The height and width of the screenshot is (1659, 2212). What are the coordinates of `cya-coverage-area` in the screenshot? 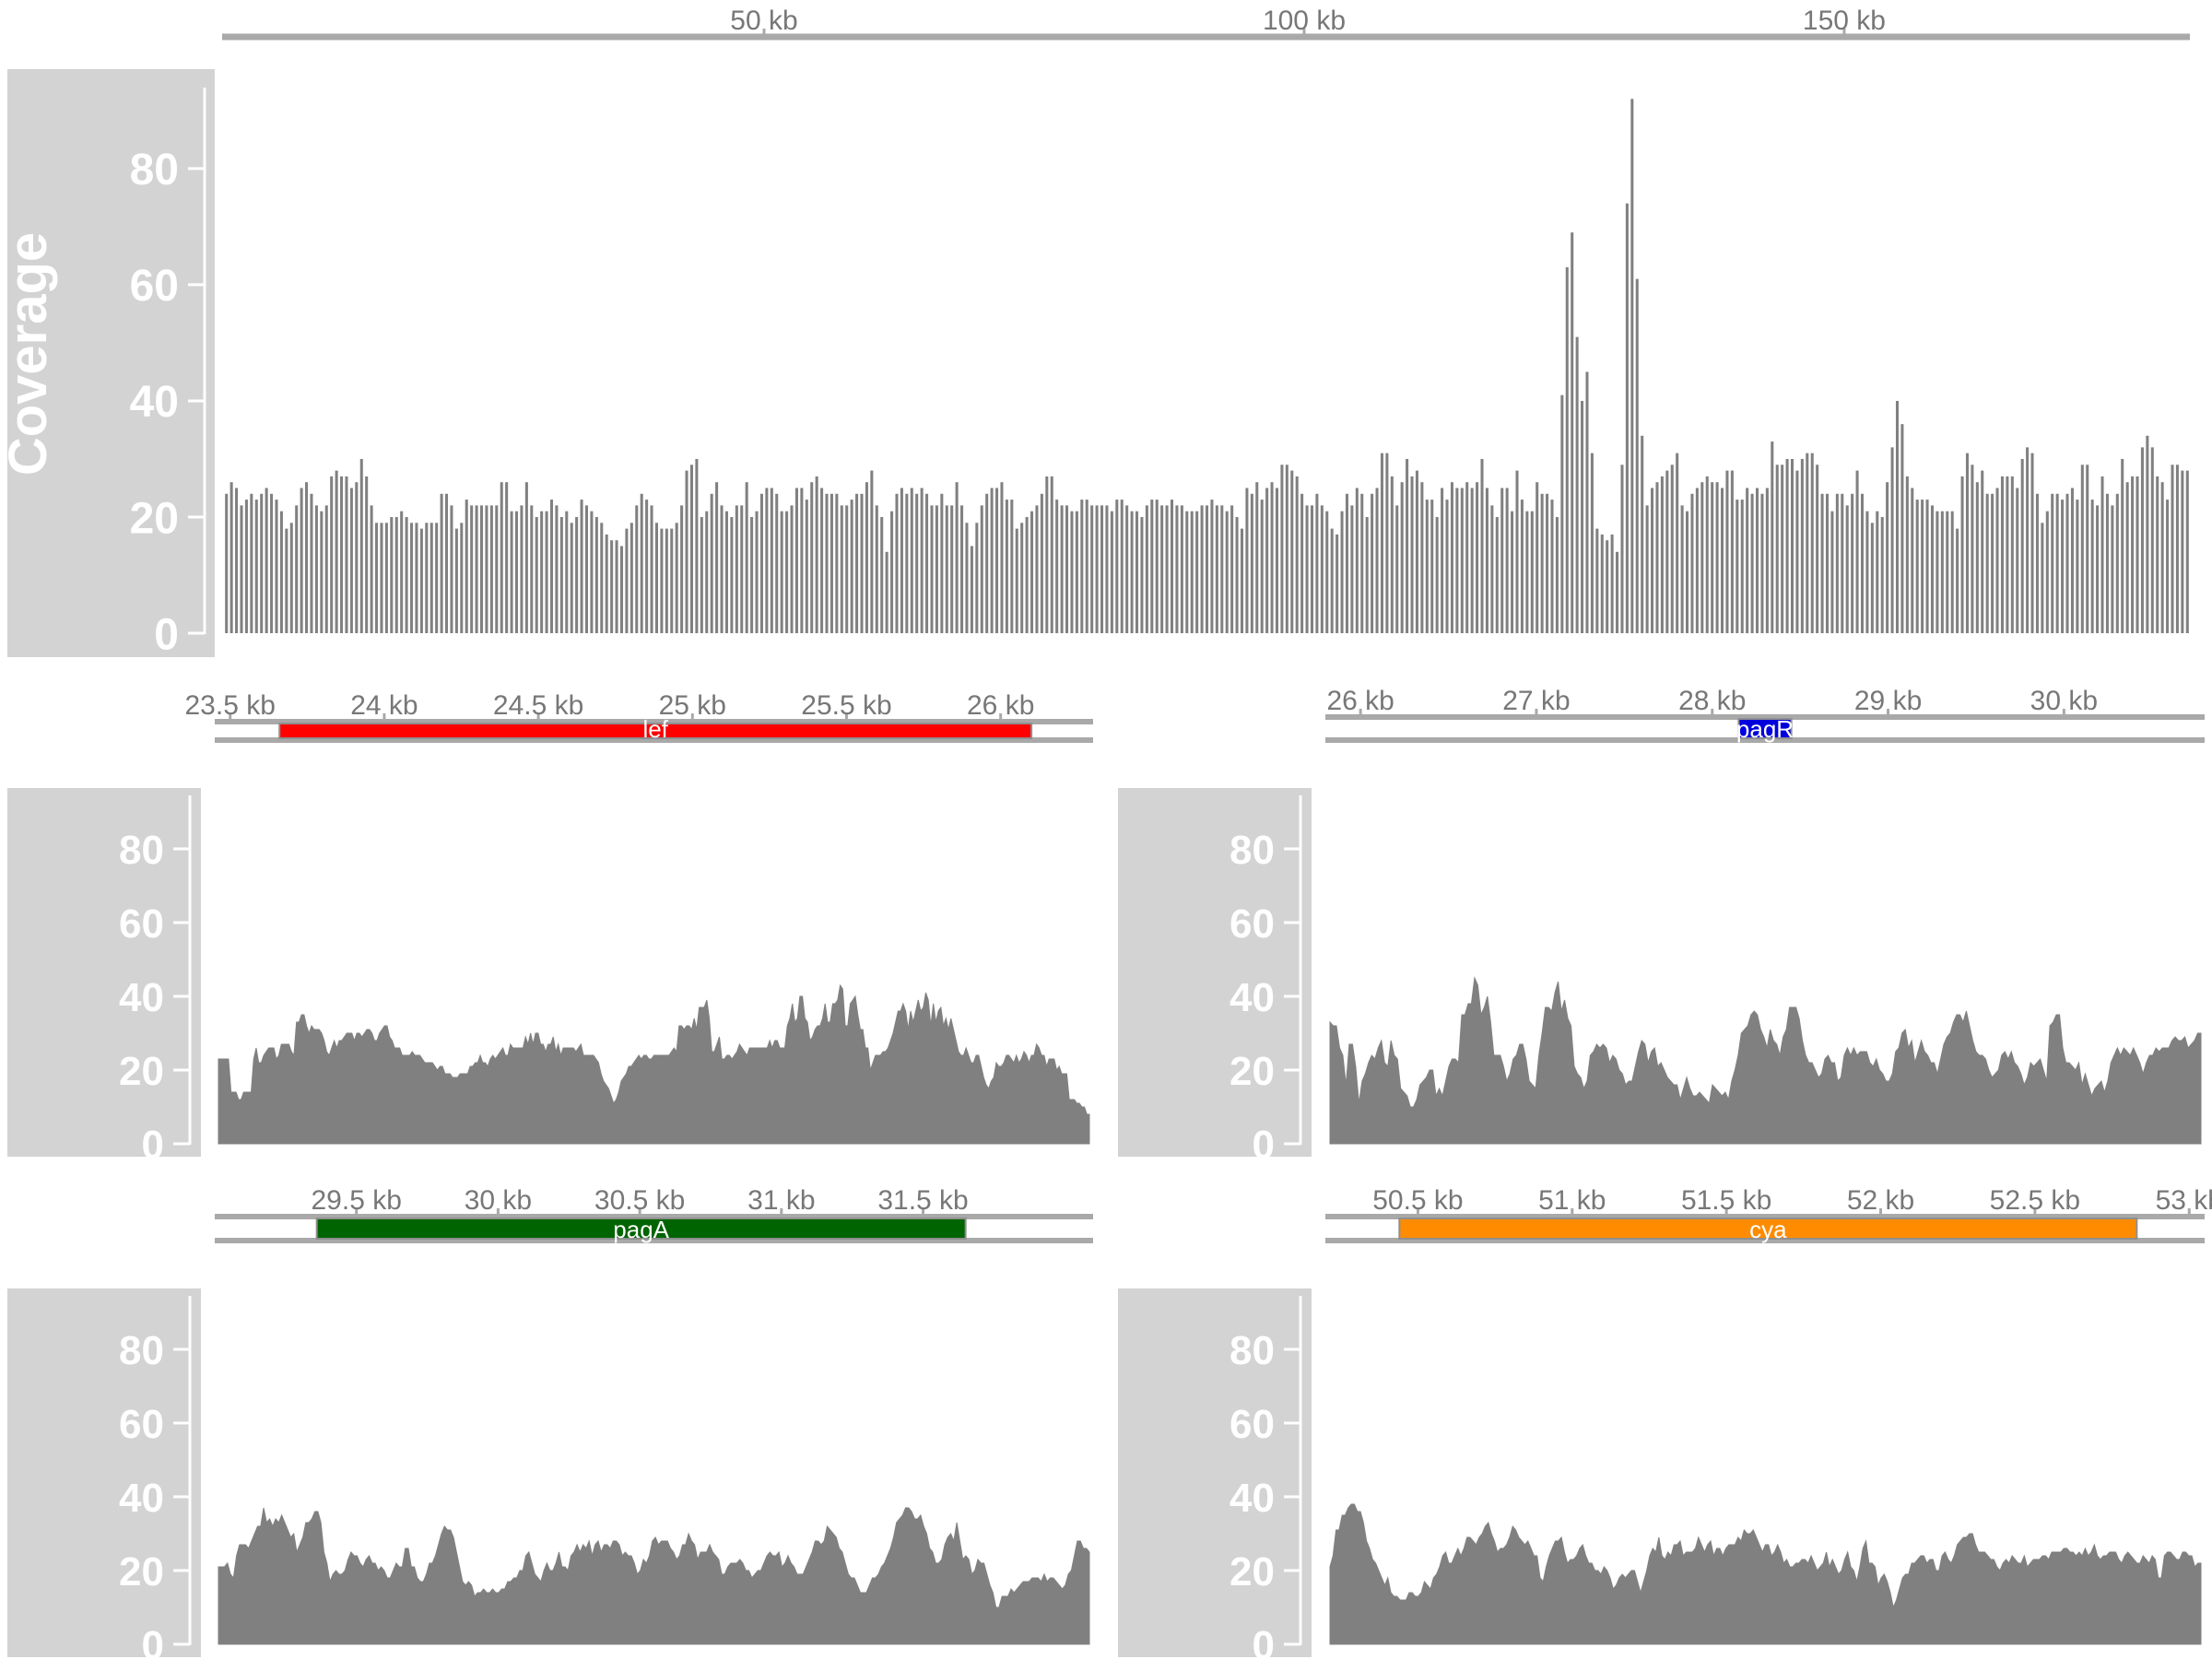 It's located at (1765, 1574).